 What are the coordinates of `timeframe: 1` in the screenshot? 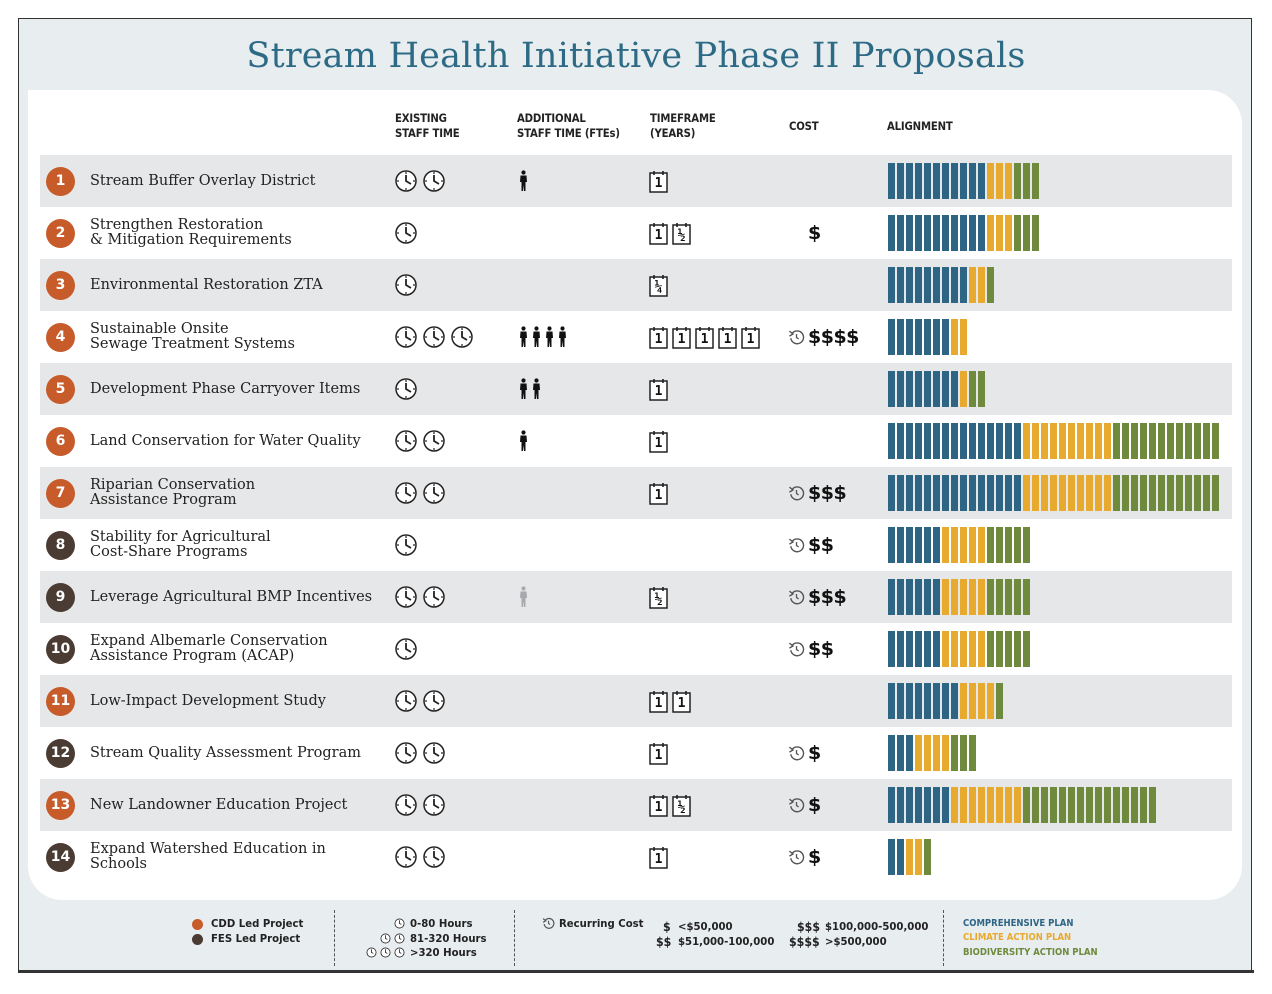 It's located at (660, 181).